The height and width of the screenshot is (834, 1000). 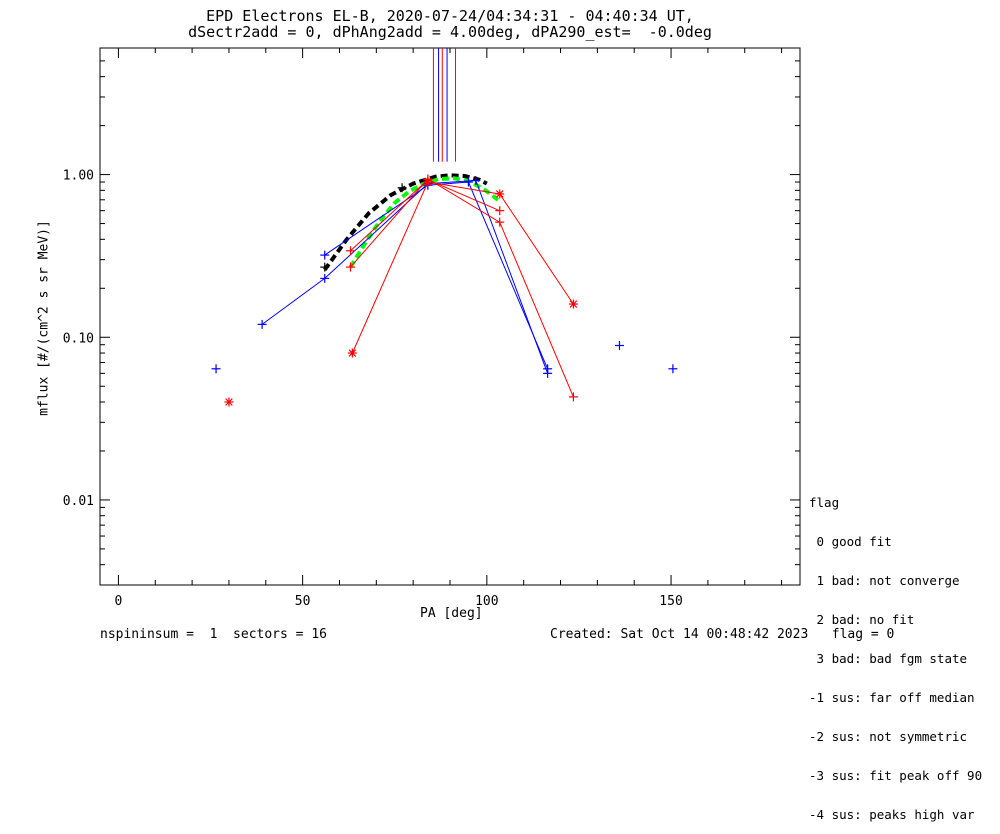 What do you see at coordinates (78, 338) in the screenshot?
I see `y-tick-label: 0.10` at bounding box center [78, 338].